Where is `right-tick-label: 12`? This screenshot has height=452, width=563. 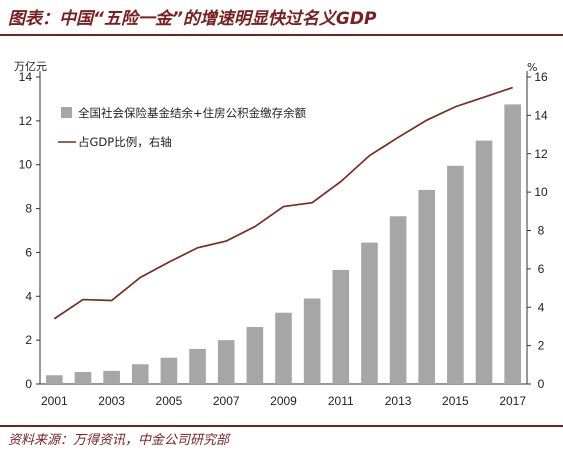 right-tick-label: 12 is located at coordinates (541, 154).